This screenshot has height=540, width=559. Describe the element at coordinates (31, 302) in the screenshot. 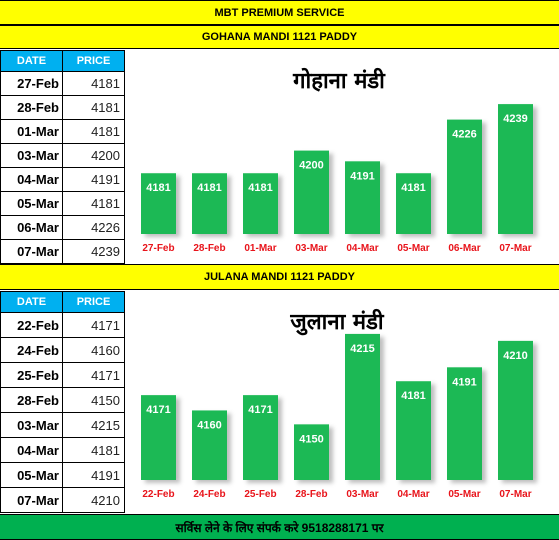

I see `table-2-date-header: DATE` at that location.